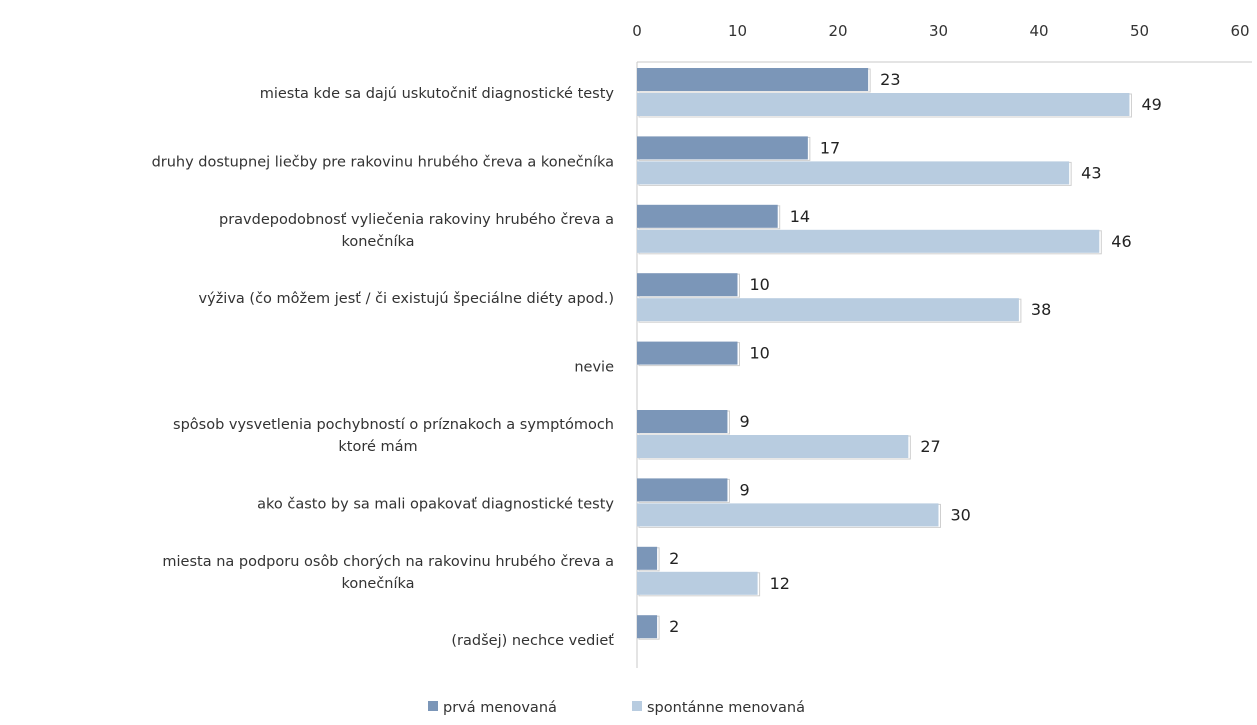  Describe the element at coordinates (594, 368) in the screenshot. I see `category-label: nevie` at that location.